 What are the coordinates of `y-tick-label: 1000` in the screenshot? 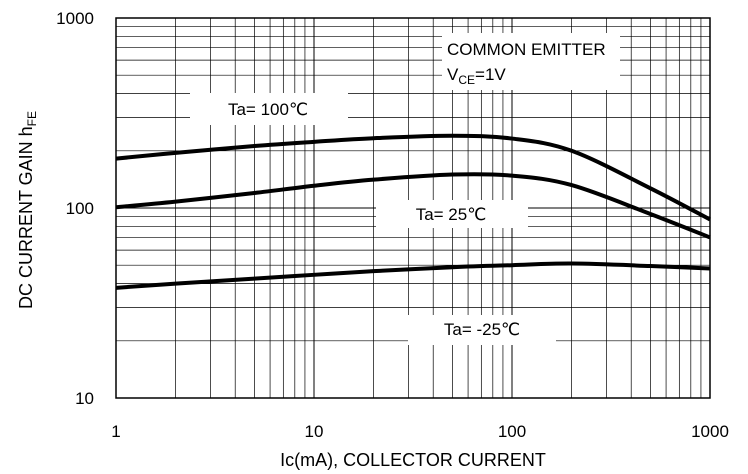 It's located at (75, 18).